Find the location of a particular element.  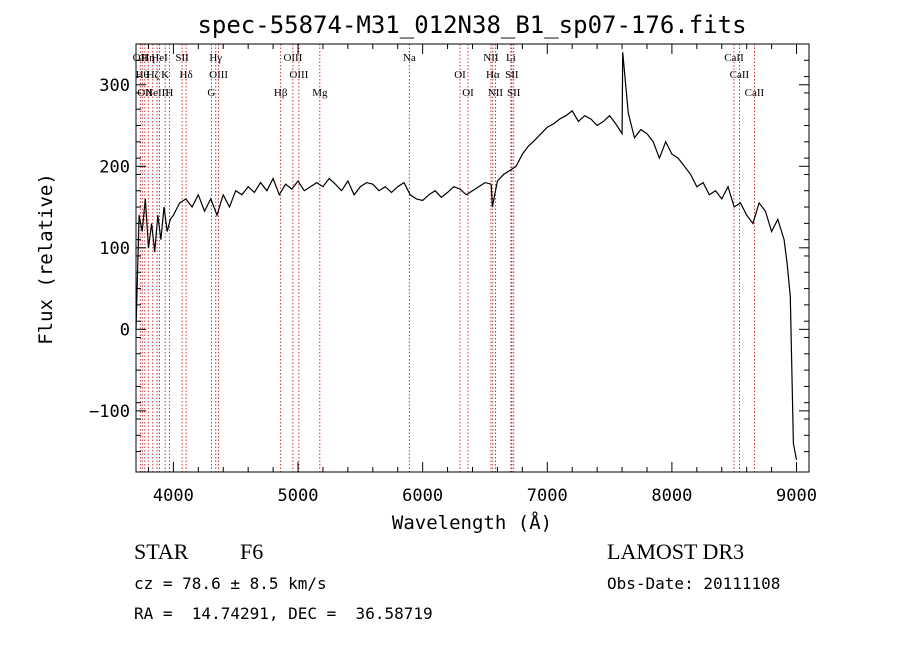

object-subclass: F6 is located at coordinates (252, 551).